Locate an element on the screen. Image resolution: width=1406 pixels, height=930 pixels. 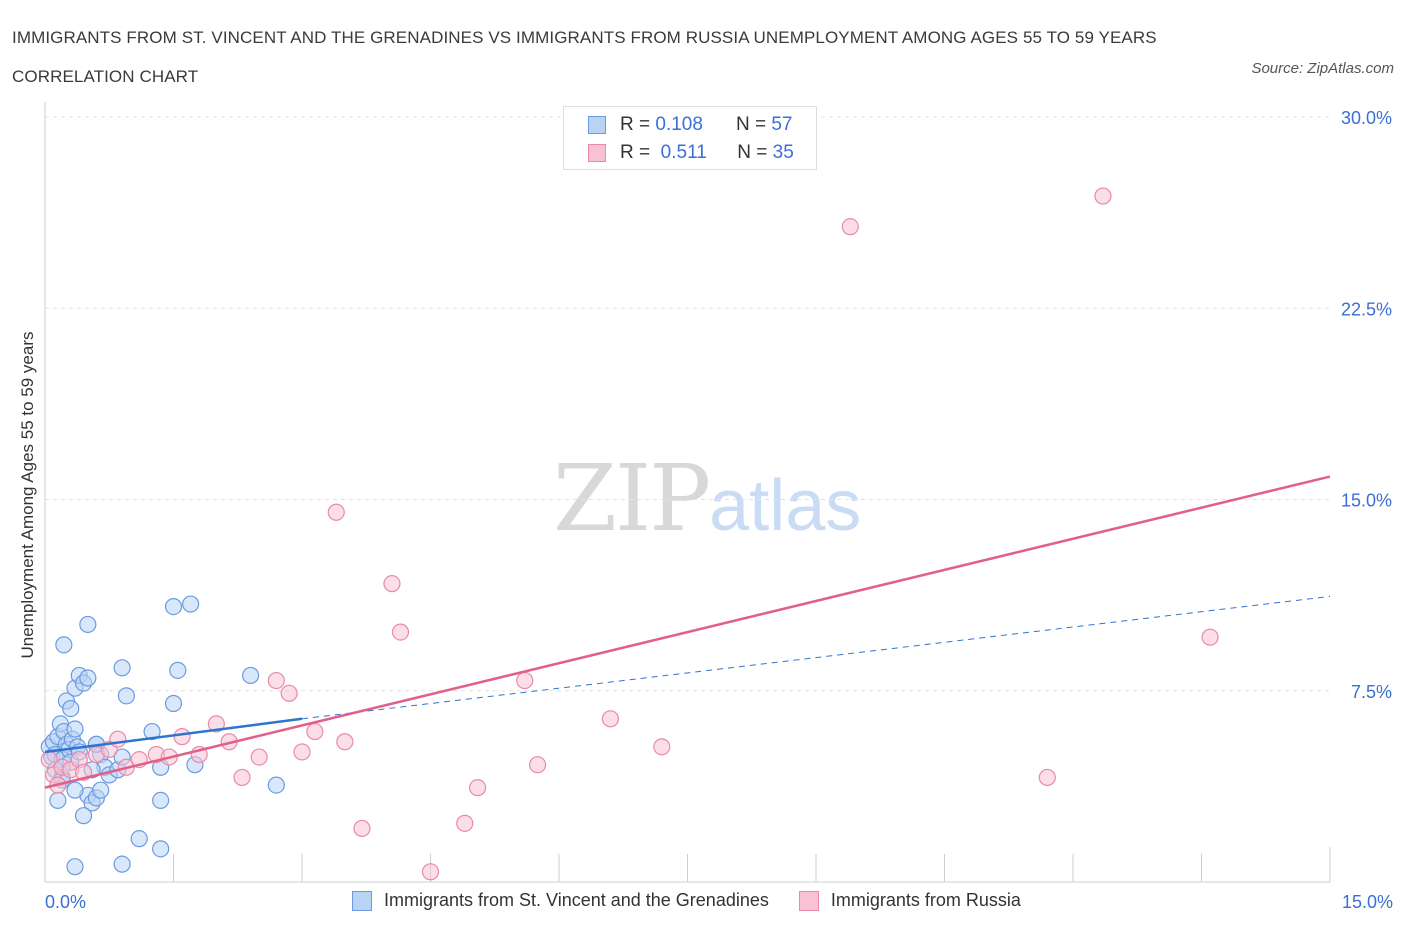
watermark-atlas: atlas is located at coordinates (785, 506).